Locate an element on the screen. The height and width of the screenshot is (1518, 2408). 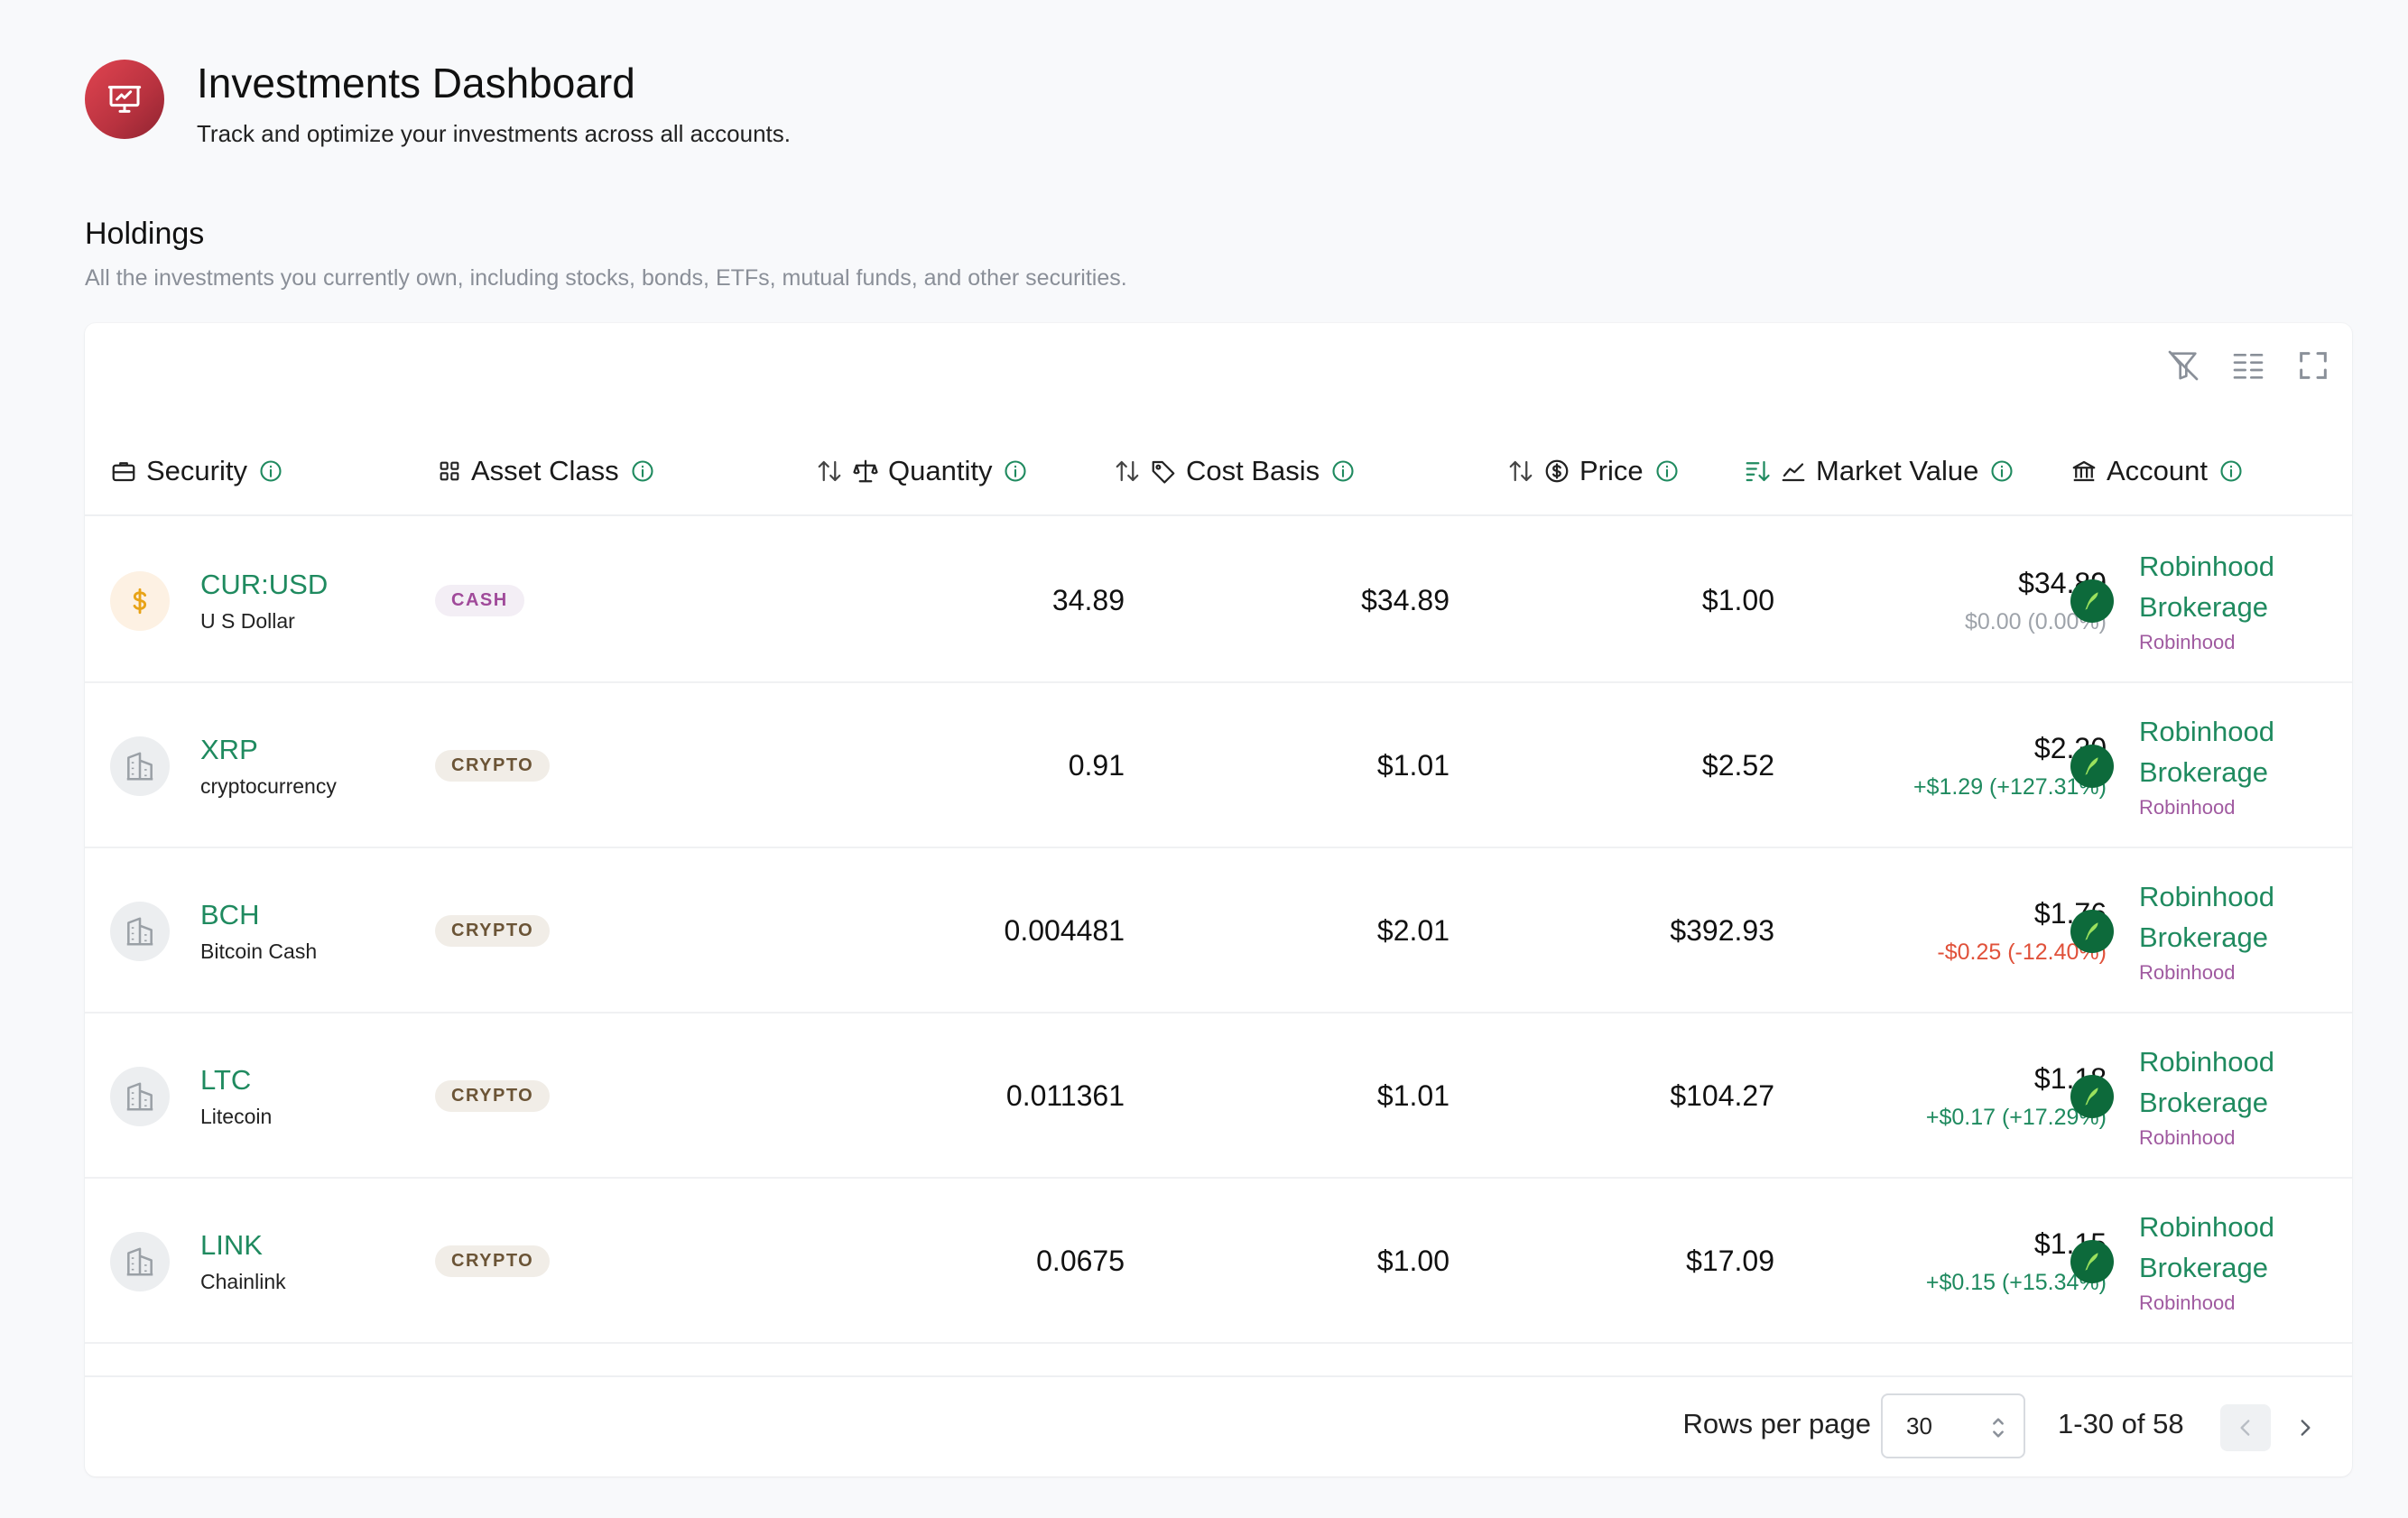
quantity-cell: 0.0675 is located at coordinates (1080, 1261).